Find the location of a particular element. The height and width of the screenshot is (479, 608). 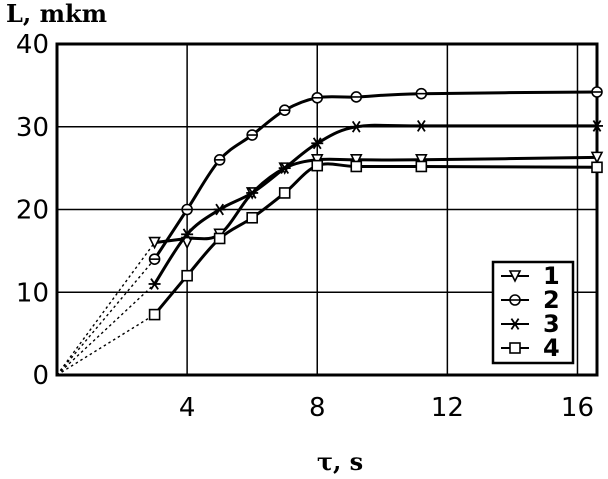

y-tick-label: 20 is located at coordinates (32, 211).